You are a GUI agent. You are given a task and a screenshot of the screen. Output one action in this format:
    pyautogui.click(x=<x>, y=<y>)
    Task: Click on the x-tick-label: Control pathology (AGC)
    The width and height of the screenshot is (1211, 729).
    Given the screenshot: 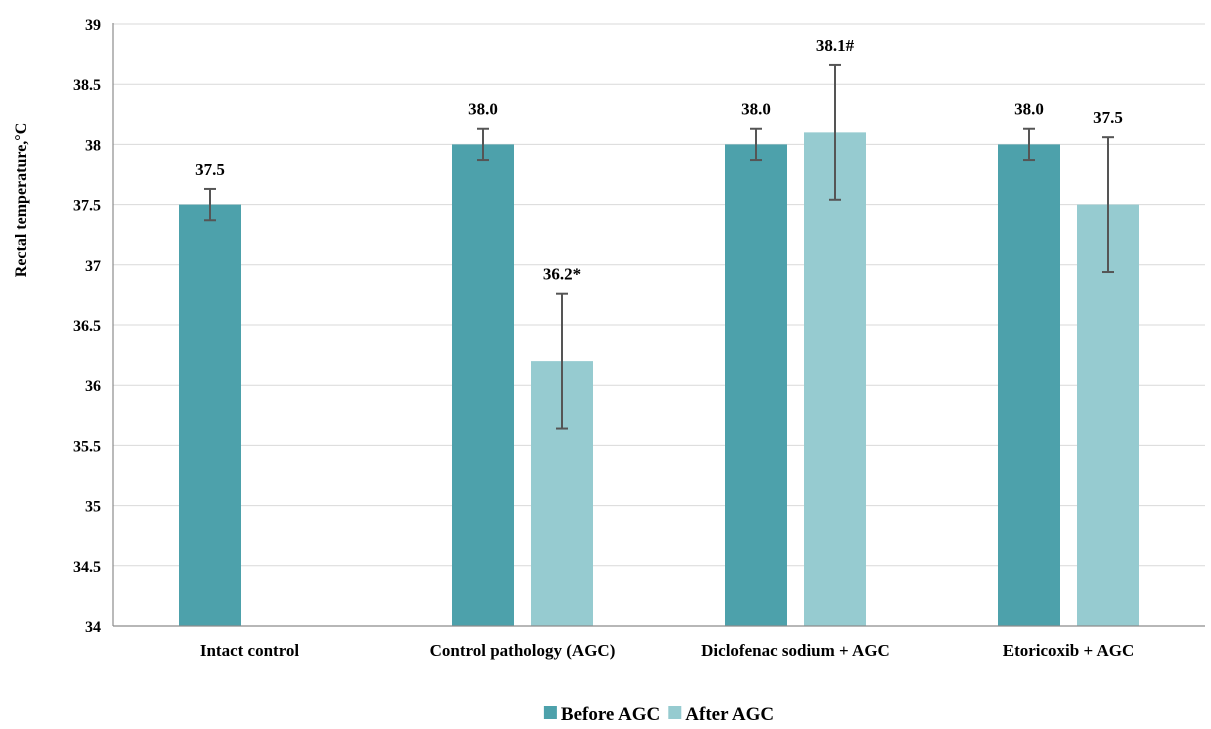 What is the action you would take?
    pyautogui.click(x=523, y=650)
    